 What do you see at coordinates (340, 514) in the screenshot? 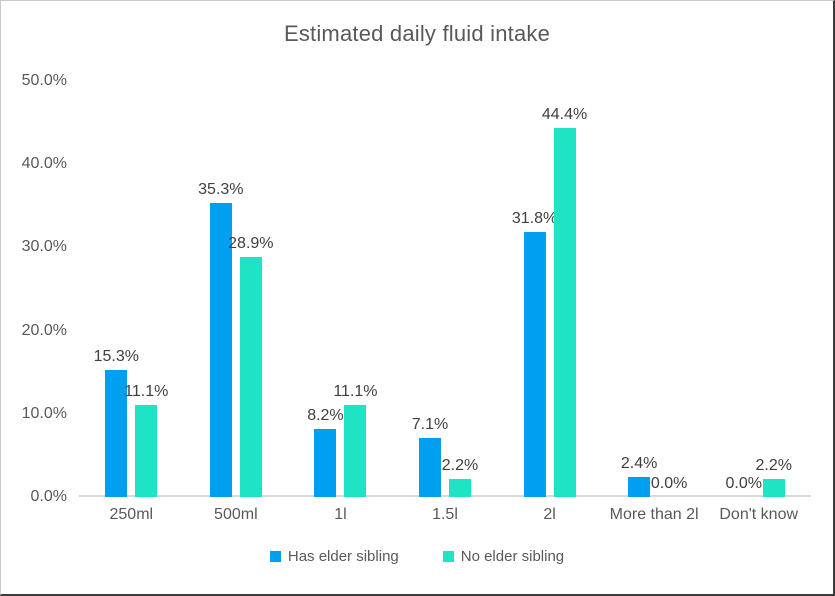
I see `x-axis-category-label: 1l` at bounding box center [340, 514].